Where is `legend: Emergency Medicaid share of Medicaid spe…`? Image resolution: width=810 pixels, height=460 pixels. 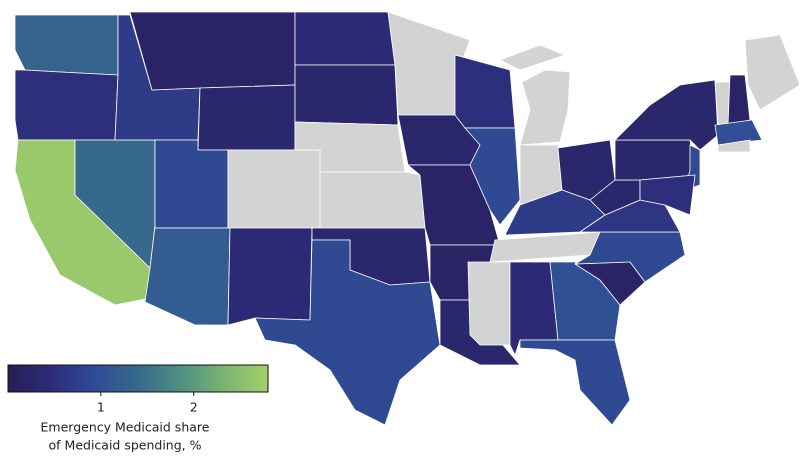
legend: Emergency Medicaid share of Medicaid spe… is located at coordinates (138, 408).